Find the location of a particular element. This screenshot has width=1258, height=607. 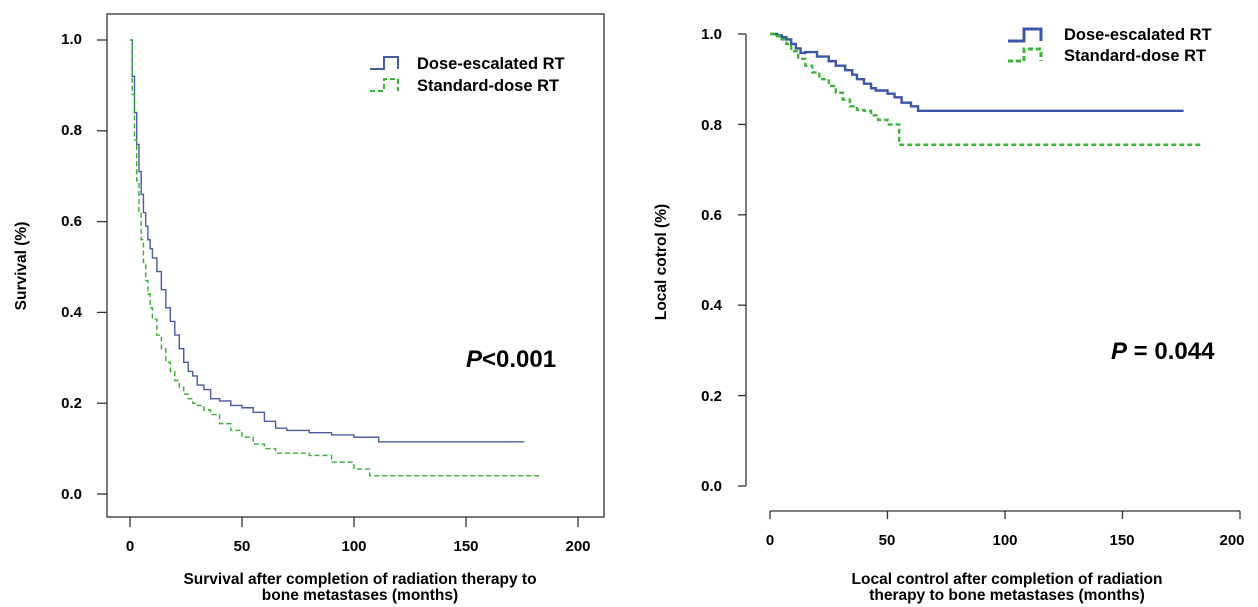

p-value-annotation: P<0.001 is located at coordinates (511, 359).